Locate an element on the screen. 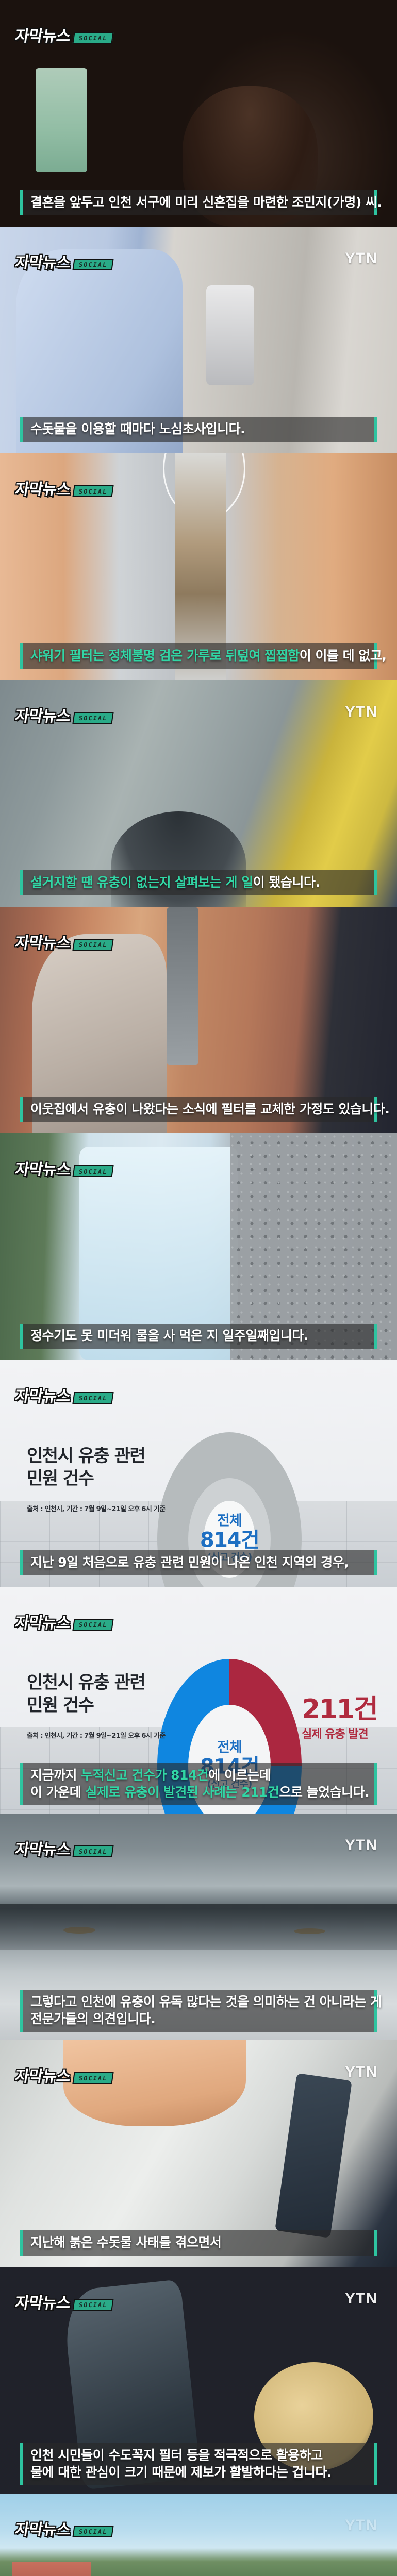 This screenshot has height=2576, width=397. scene-water-treatment-plant is located at coordinates (198, 2535).